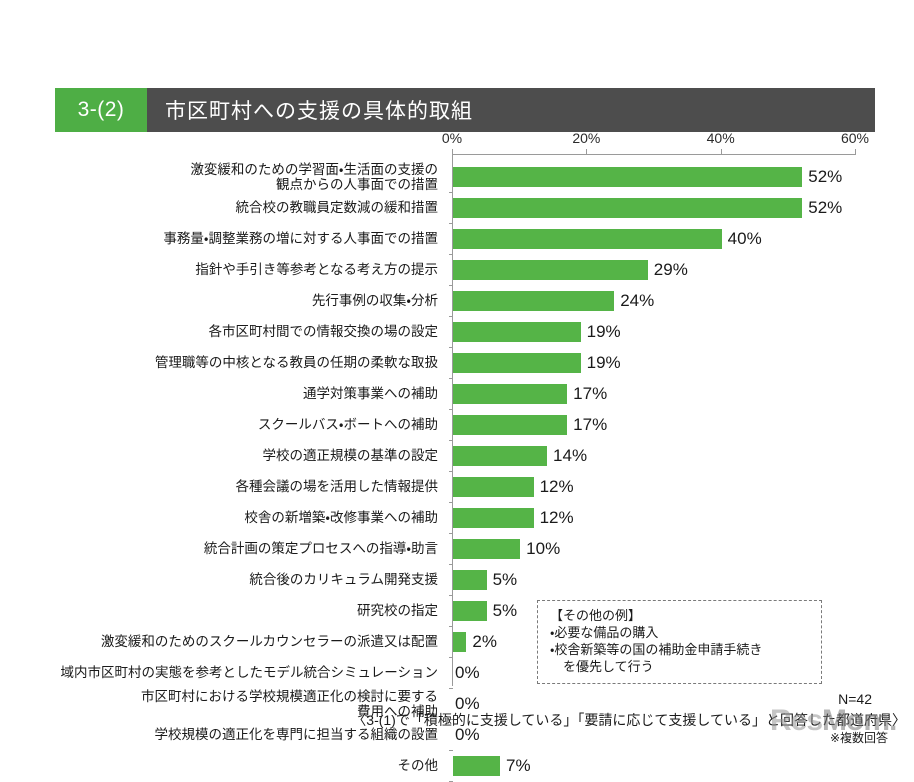 This screenshot has height=782, width=914. What do you see at coordinates (347, 424) in the screenshot?
I see `category-label: スクールバス・ボートへの補助` at bounding box center [347, 424].